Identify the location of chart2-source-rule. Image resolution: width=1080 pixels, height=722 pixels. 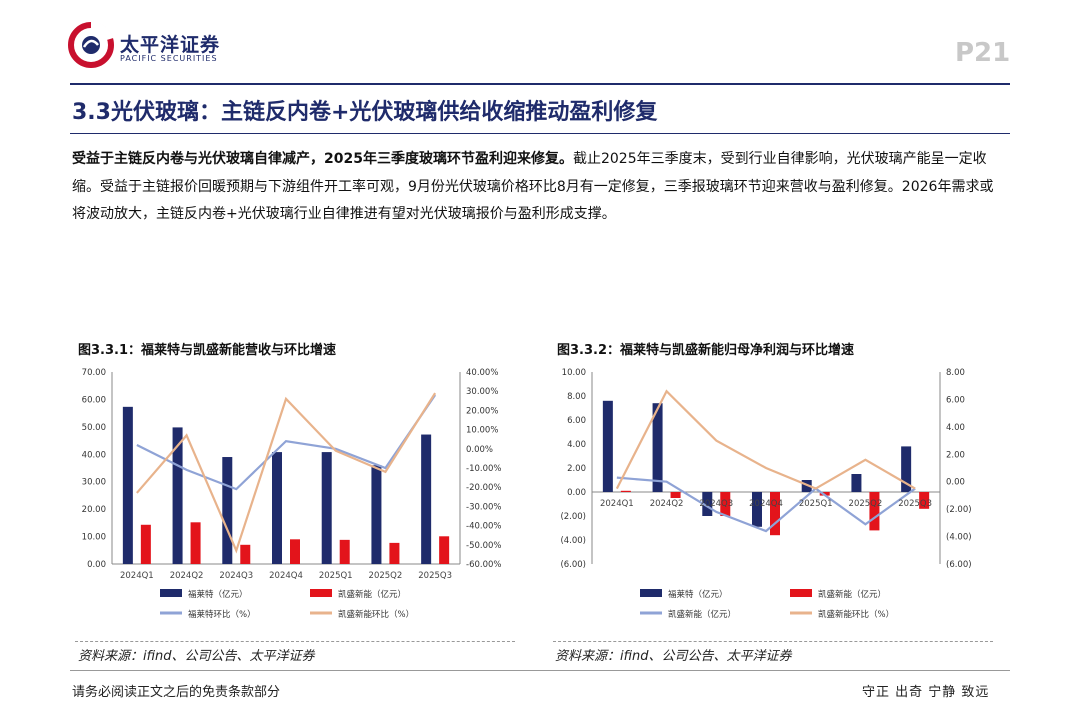
(773, 641).